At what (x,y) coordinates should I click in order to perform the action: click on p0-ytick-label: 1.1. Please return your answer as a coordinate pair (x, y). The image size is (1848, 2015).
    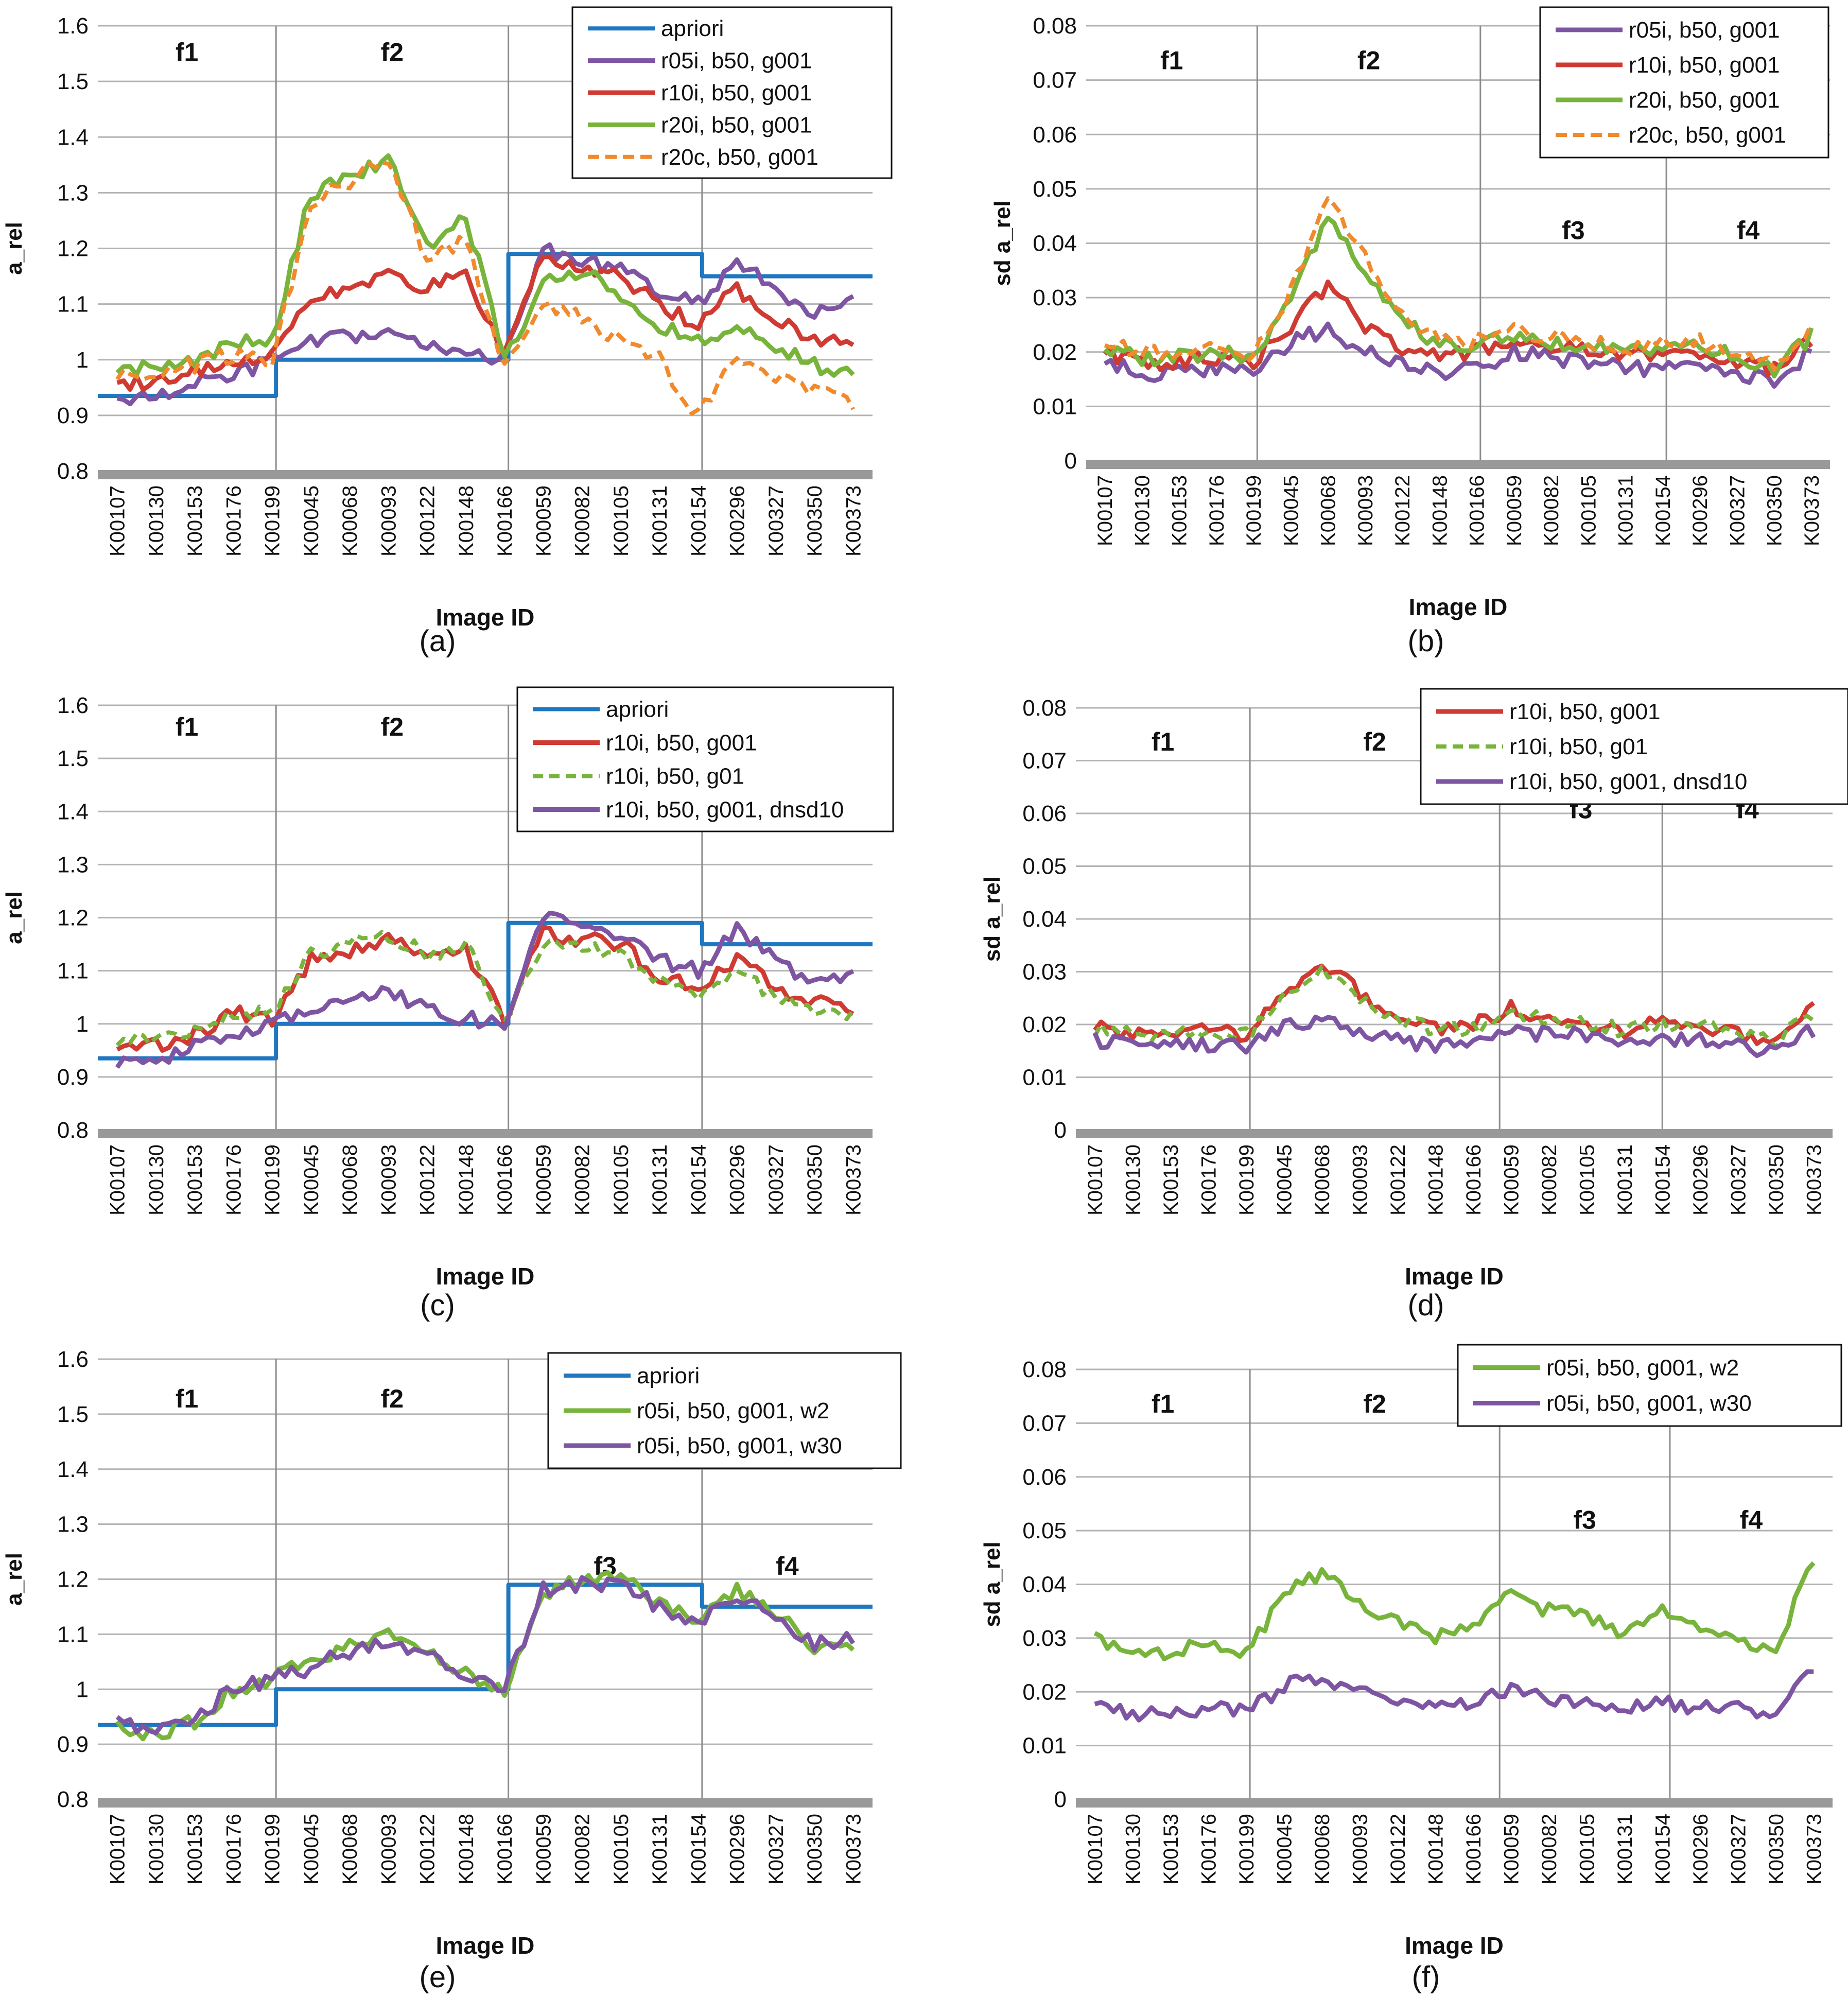
    Looking at the image, I should click on (73, 304).